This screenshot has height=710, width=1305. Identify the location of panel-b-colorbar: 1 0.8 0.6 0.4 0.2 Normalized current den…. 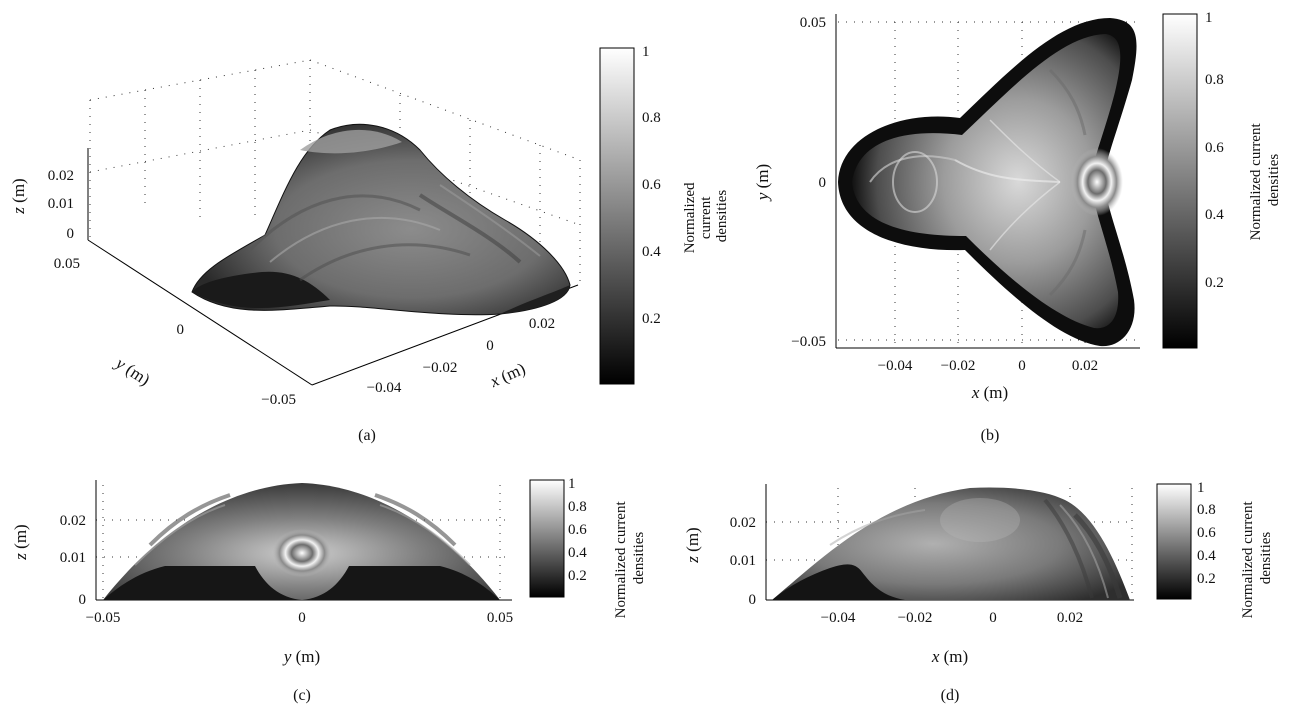
(1222, 179).